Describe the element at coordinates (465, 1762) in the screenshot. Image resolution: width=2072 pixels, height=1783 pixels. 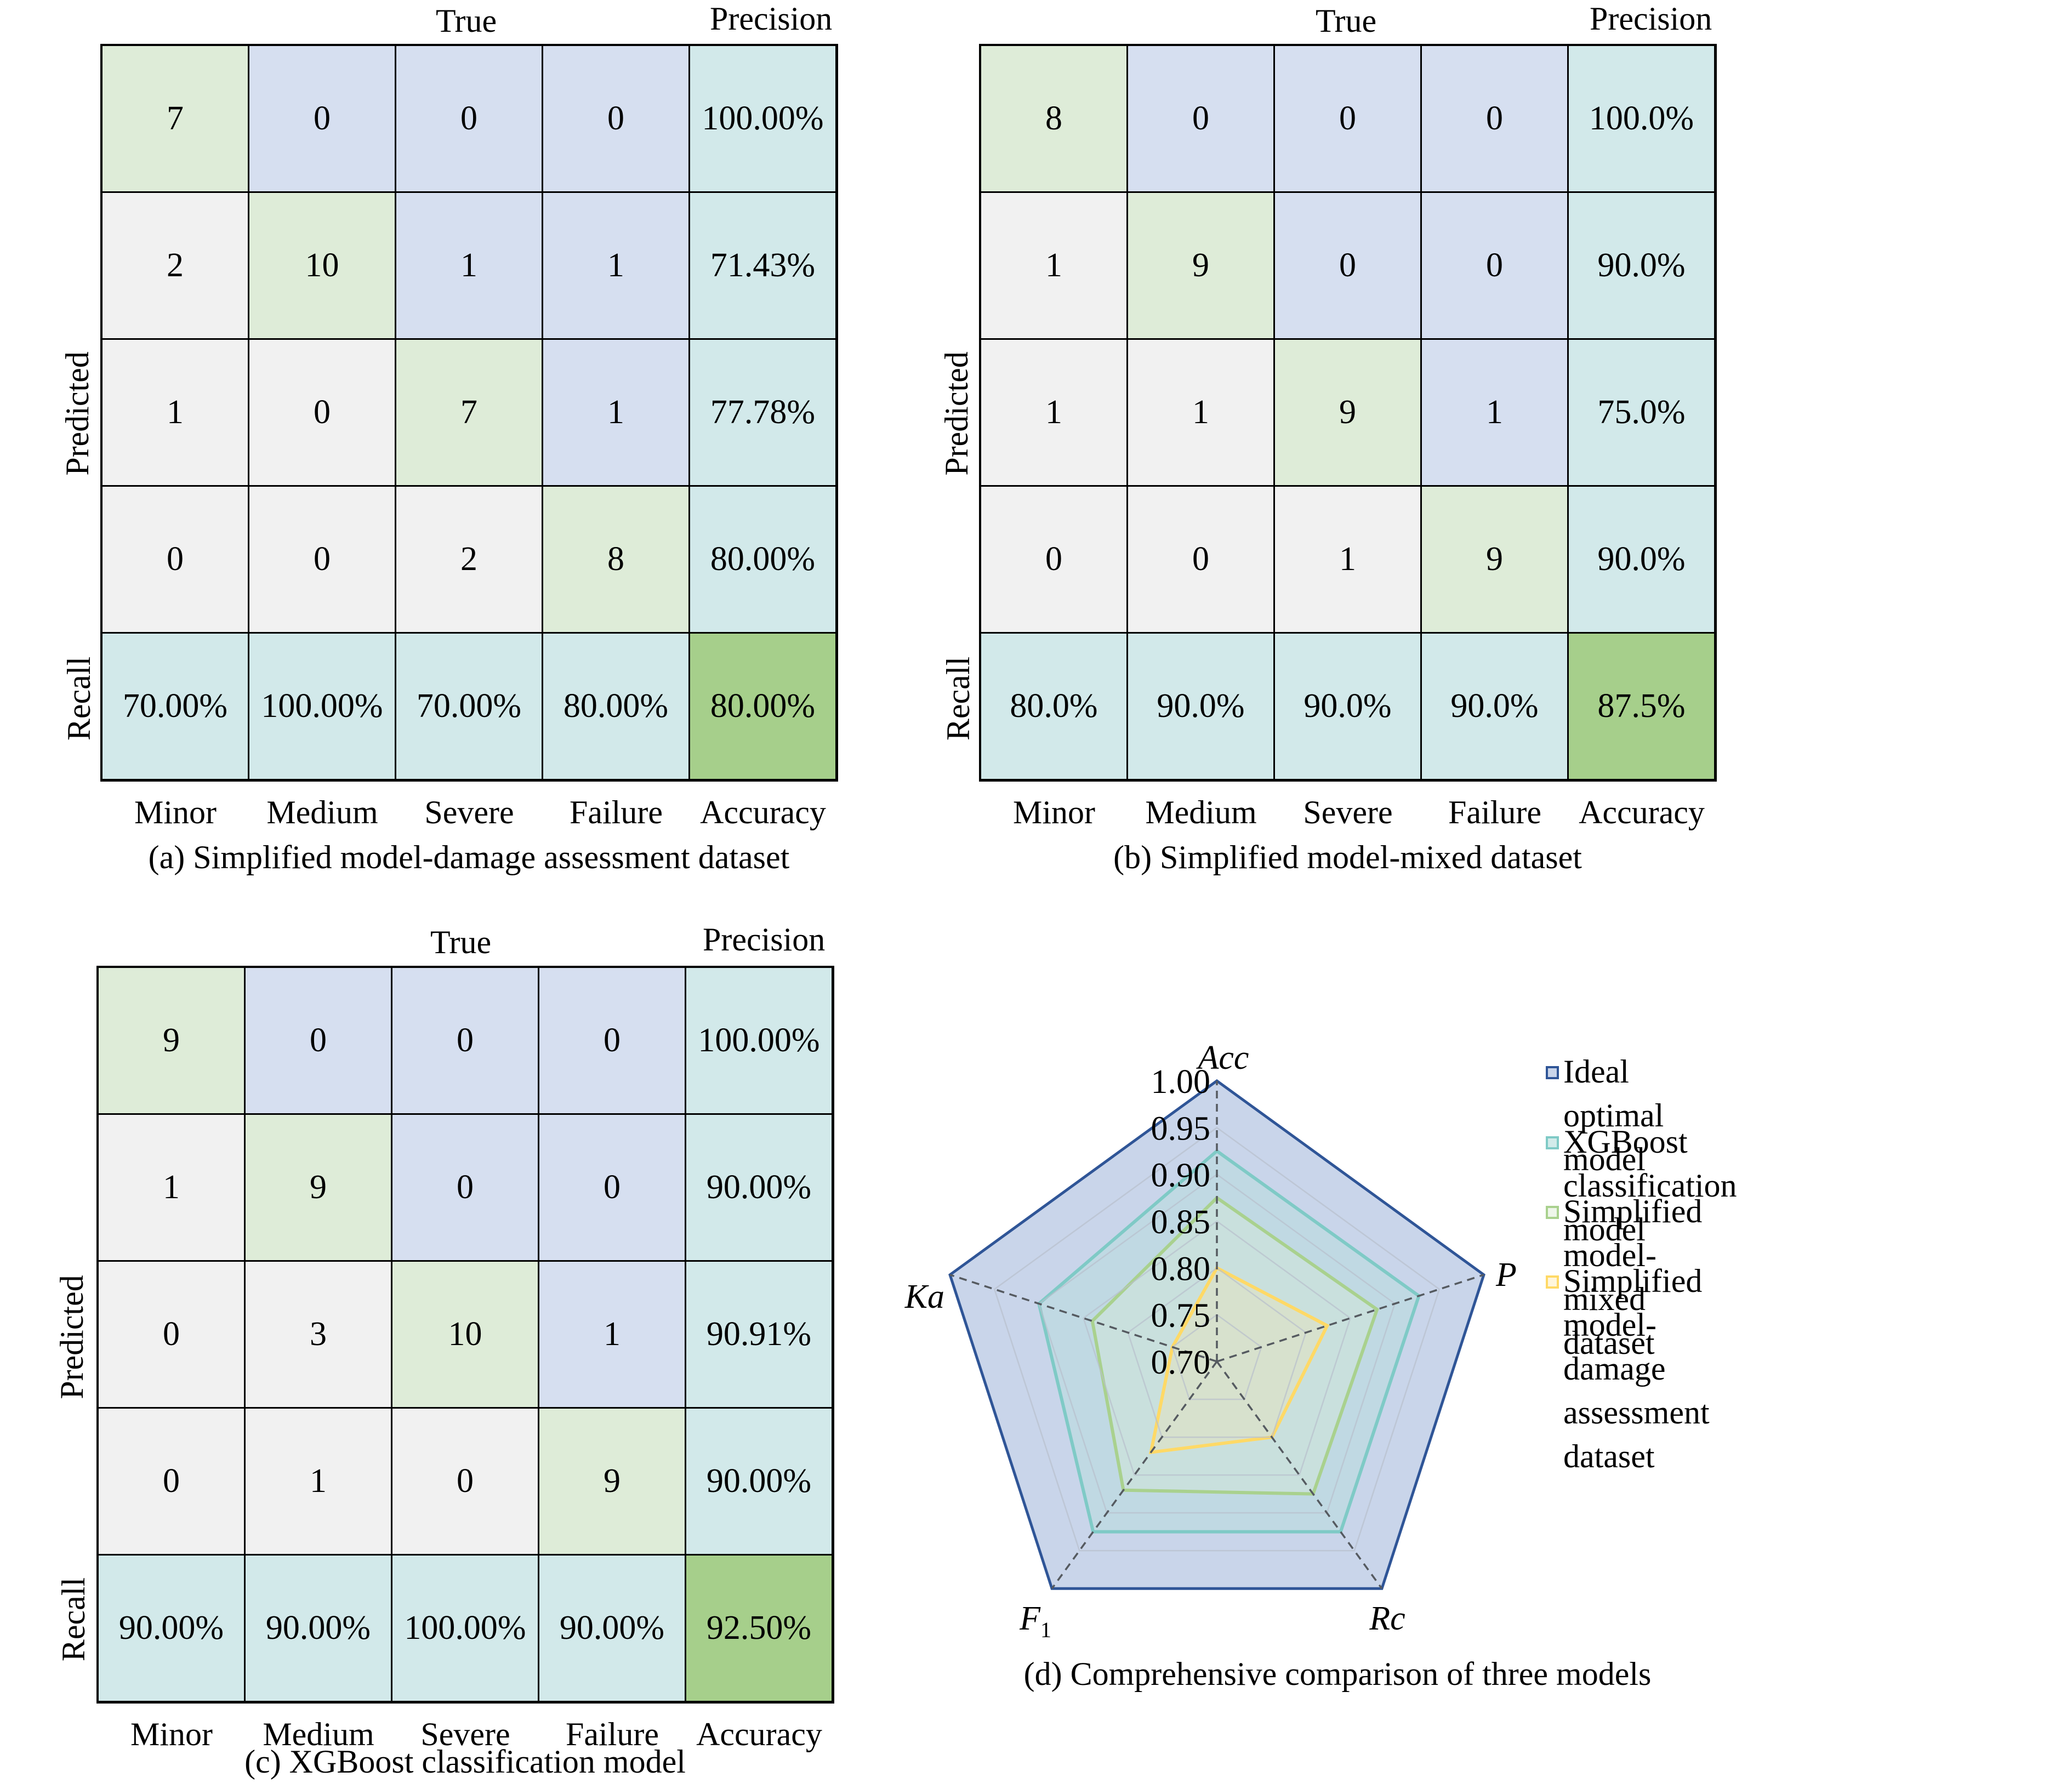
I see `caption-c: (c) XGBoost classification model` at that location.